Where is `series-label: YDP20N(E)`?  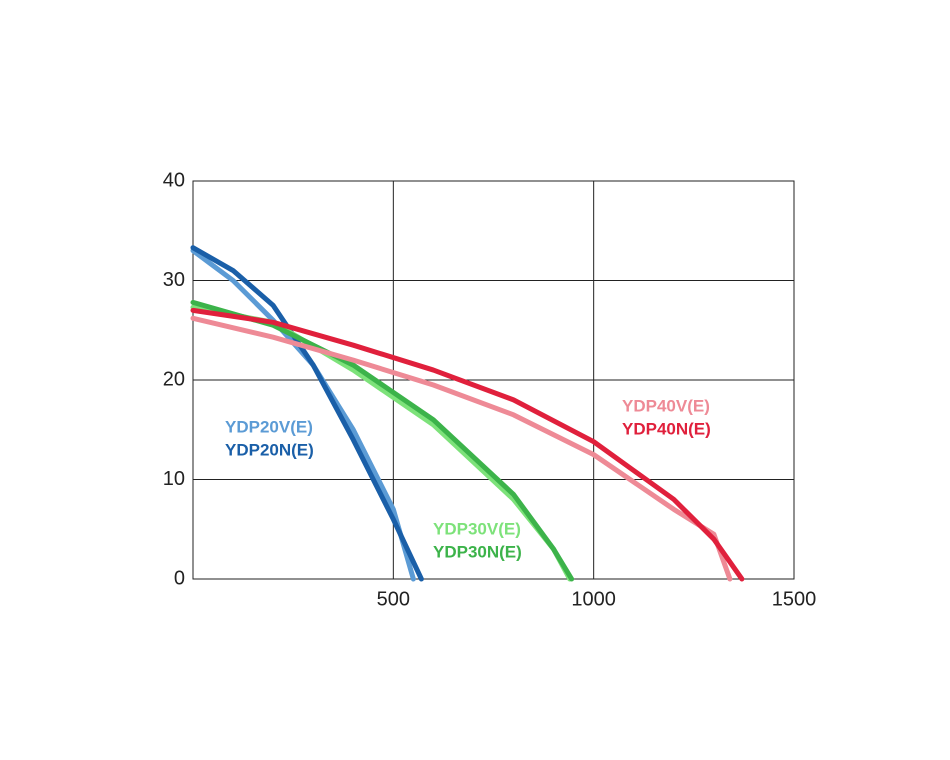
series-label: YDP20N(E) is located at coordinates (269, 449).